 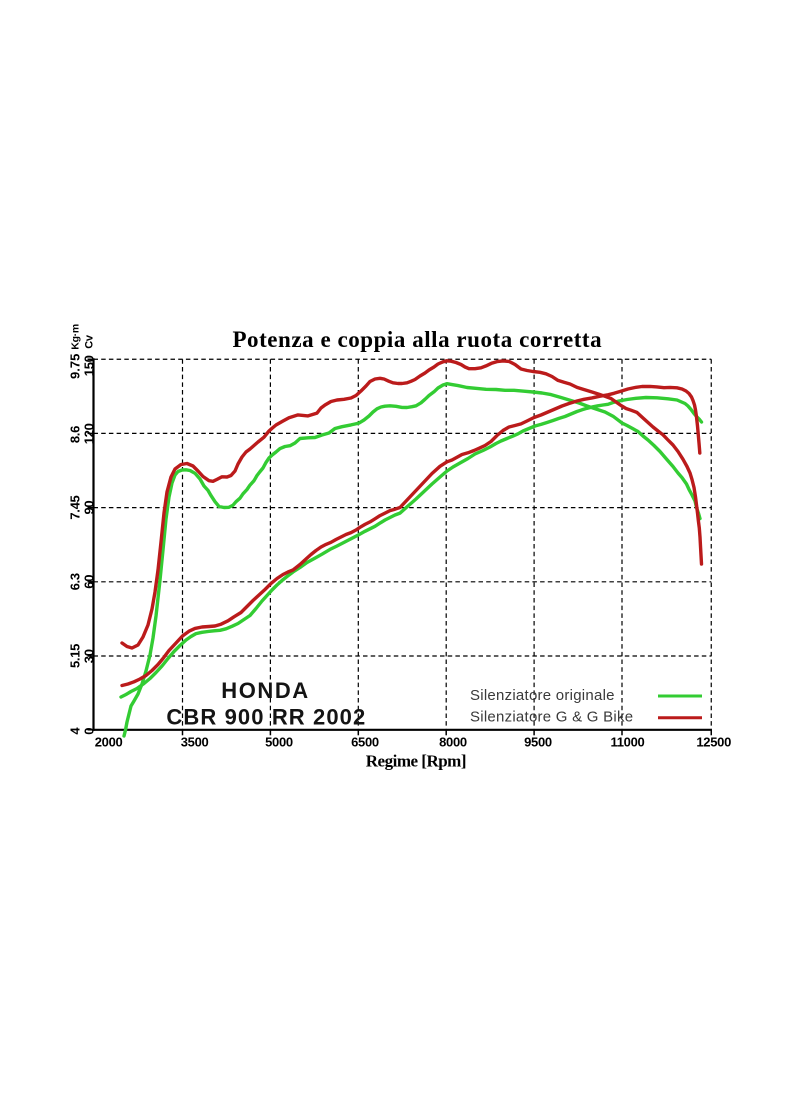 I want to click on svg-text: 7.45, so click(x=74, y=507).